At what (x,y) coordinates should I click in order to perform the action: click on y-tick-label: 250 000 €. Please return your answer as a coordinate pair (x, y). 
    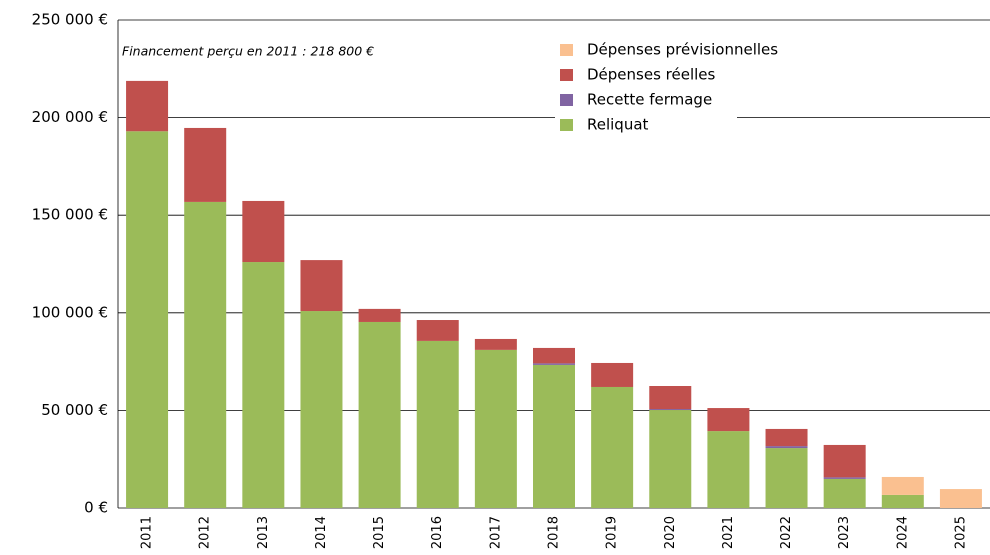
    Looking at the image, I should click on (70, 20).